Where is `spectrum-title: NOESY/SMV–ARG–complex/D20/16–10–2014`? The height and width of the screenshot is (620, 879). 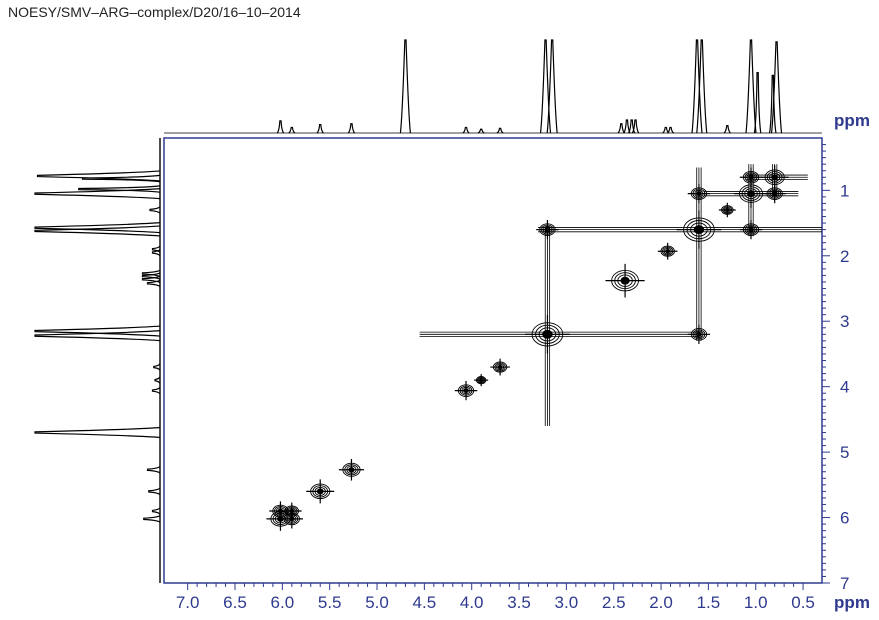
spectrum-title: NOESY/SMV–ARG–complex/D20/16–10–2014 is located at coordinates (154, 12).